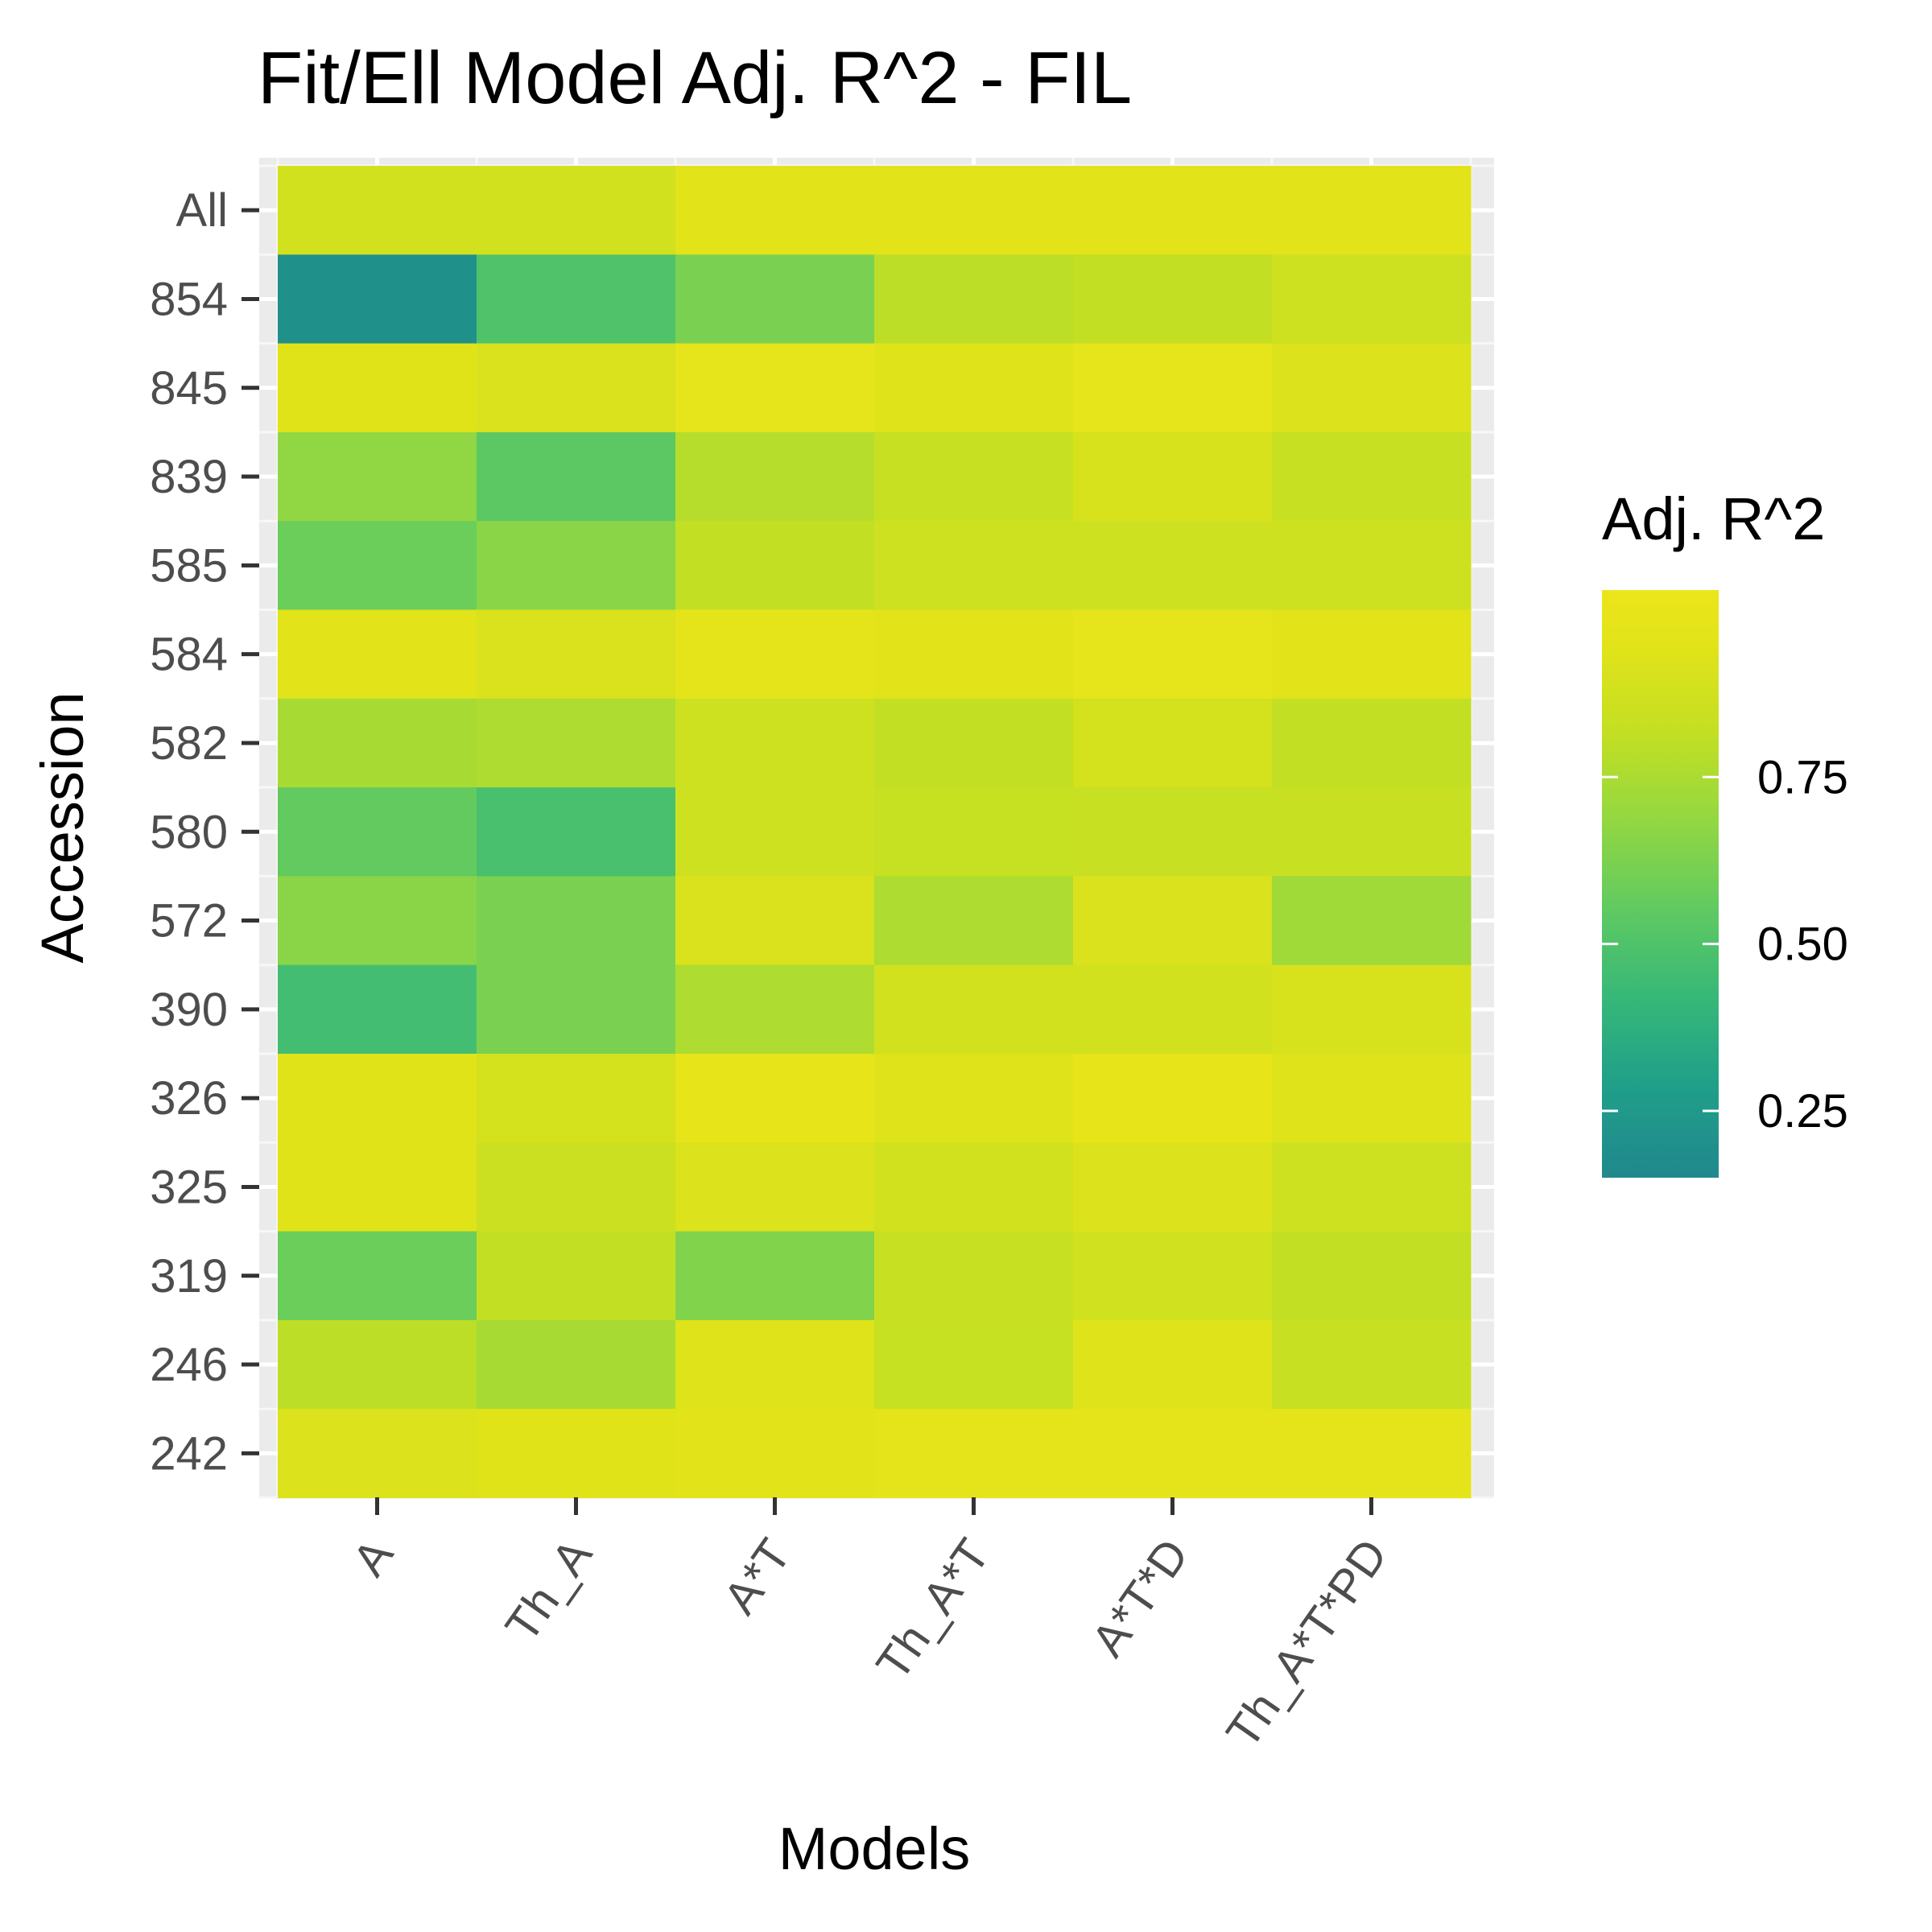 The image size is (1932, 1932). What do you see at coordinates (189, 1187) in the screenshot?
I see `y-tick-label: 325` at bounding box center [189, 1187].